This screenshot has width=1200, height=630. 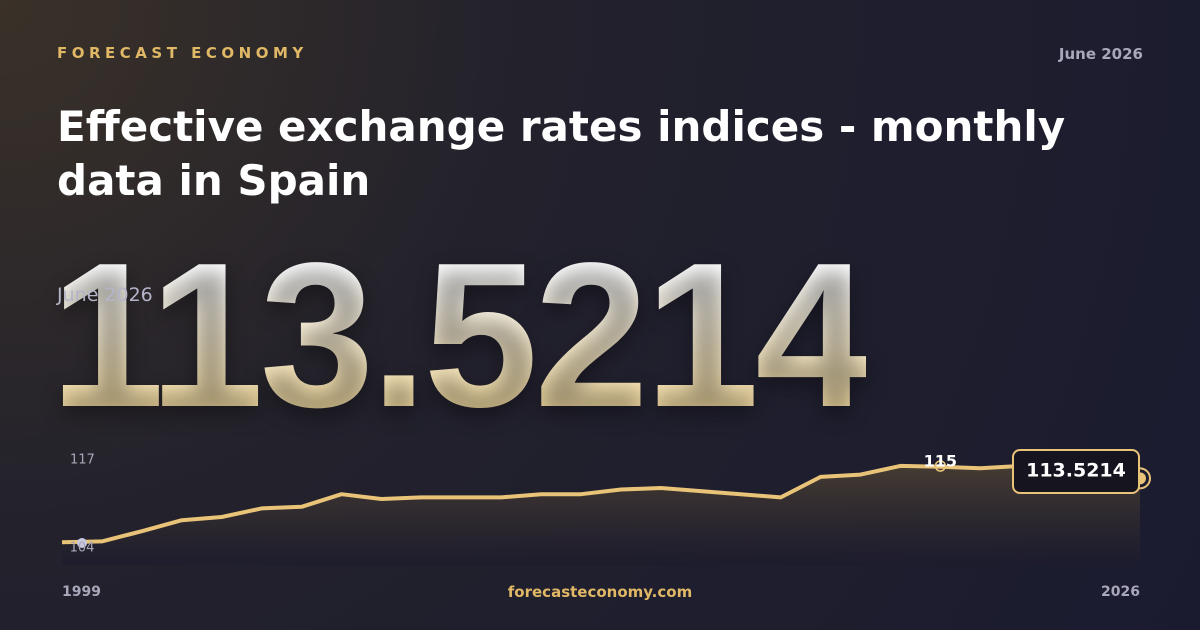 I want to click on headline-date: June 2026, so click(x=105, y=295).